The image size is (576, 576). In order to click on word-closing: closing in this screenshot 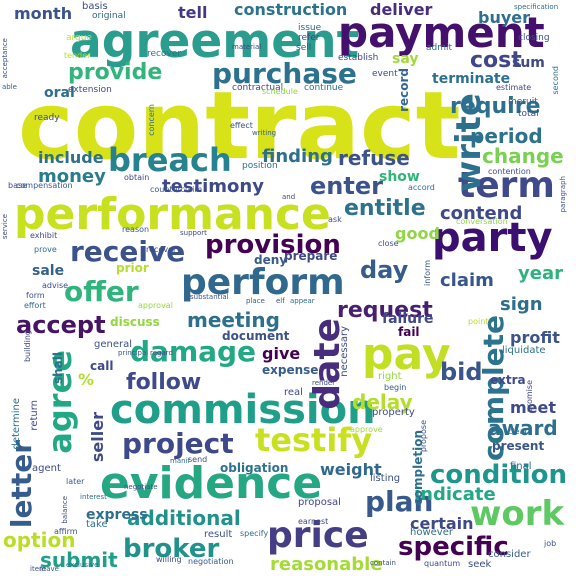, I will do `click(534, 38)`.